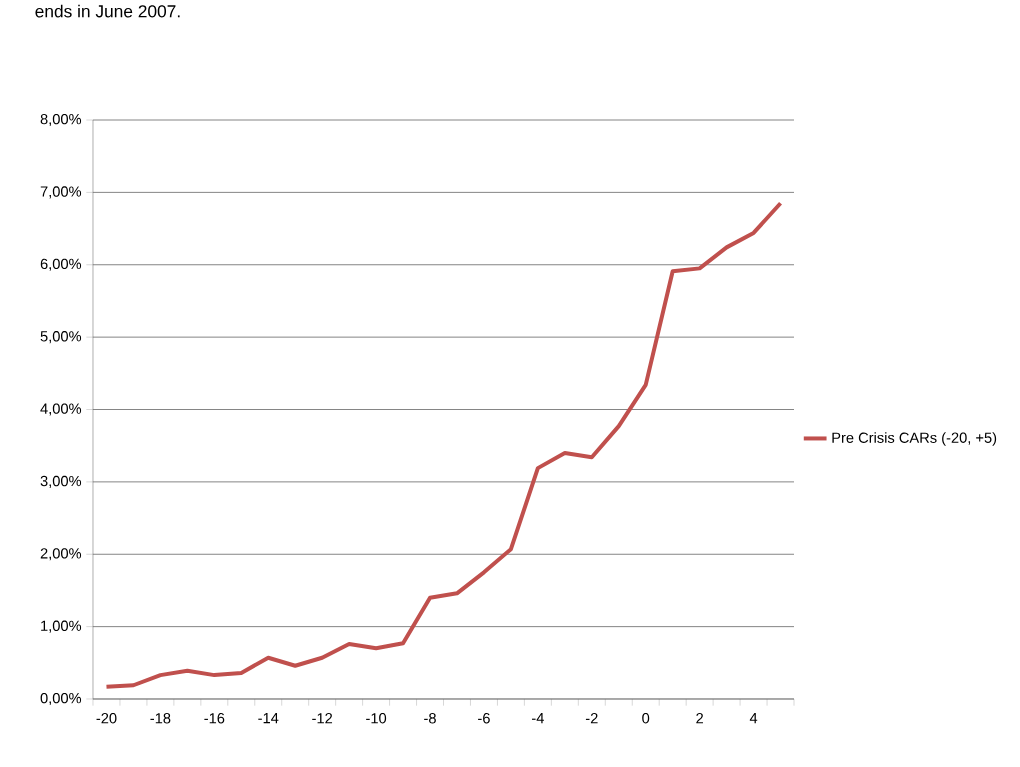 The width and height of the screenshot is (1020, 767). Describe the element at coordinates (61, 409) in the screenshot. I see `y-tick-label: 4,00%` at that location.